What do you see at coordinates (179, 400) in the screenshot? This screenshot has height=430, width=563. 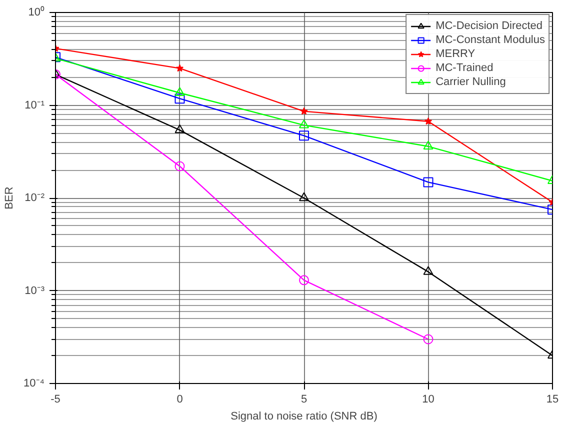 I see `x-tick-label: 0` at bounding box center [179, 400].